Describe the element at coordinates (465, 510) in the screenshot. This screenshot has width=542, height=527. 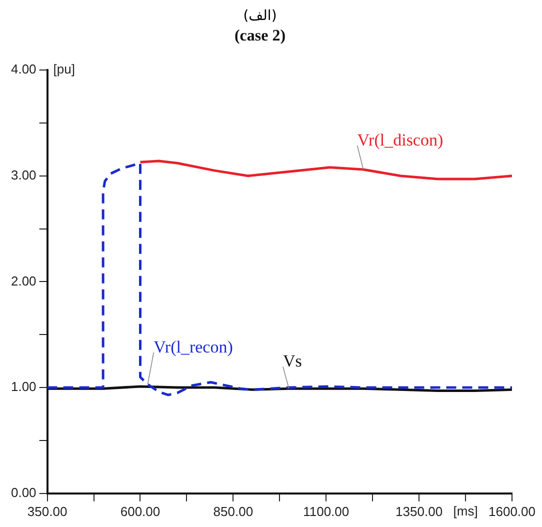
I see `x-axis-title: [ms]` at that location.